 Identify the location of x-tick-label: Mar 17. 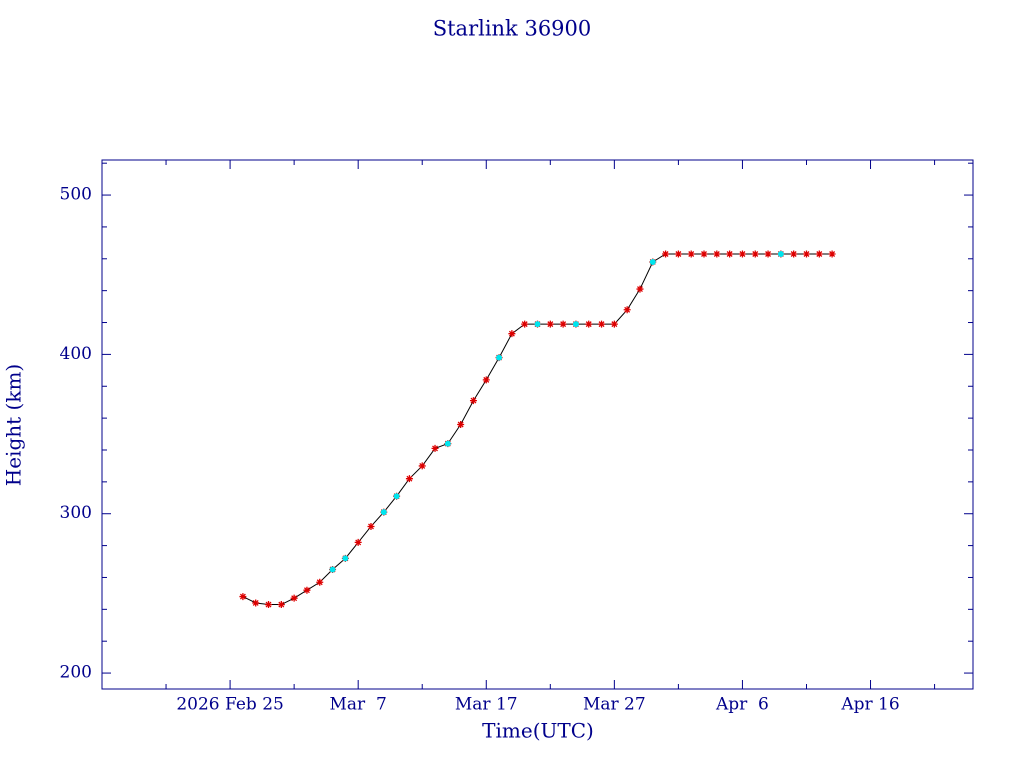
(486, 705).